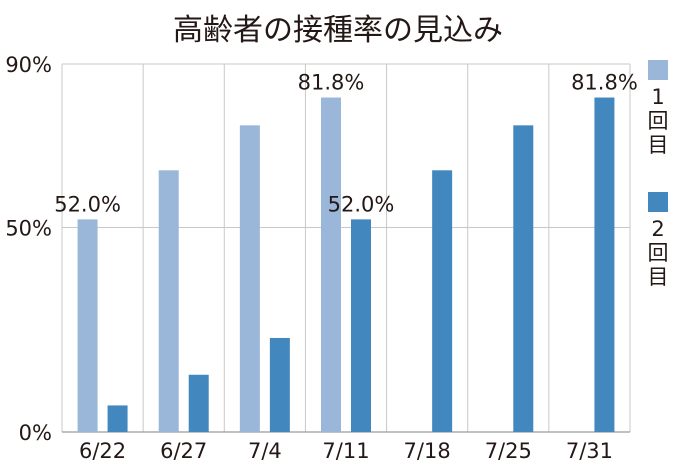 This screenshot has height=467, width=679. Describe the element at coordinates (589, 451) in the screenshot. I see `x-tick-label: 7/31` at that location.